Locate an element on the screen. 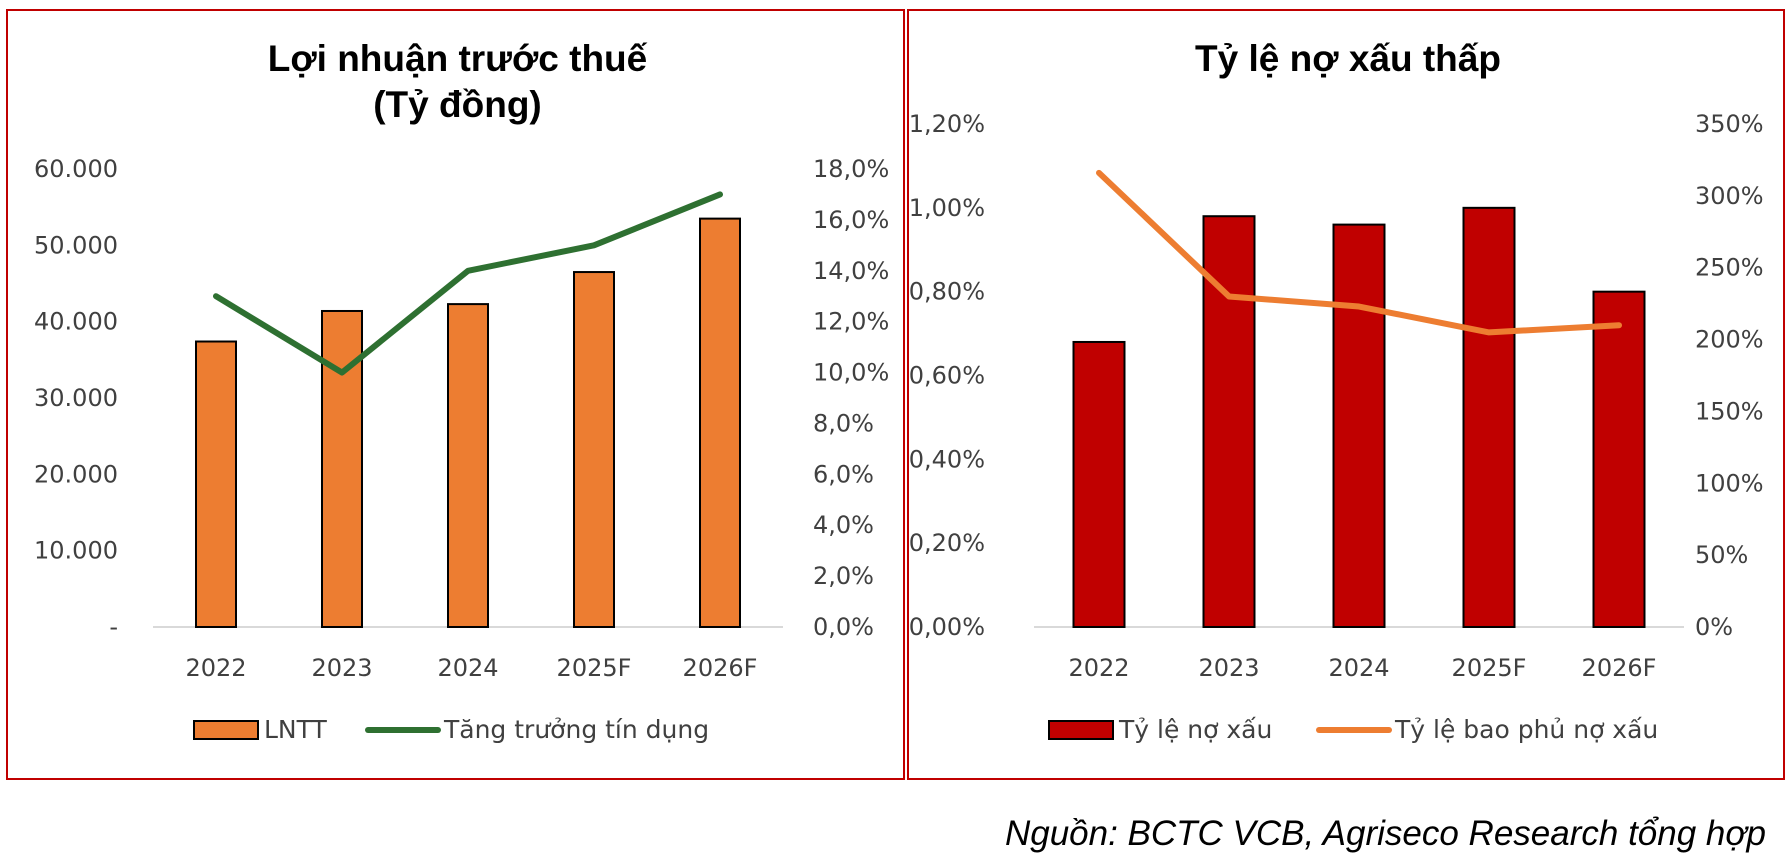 This screenshot has height=862, width=1788. legend-label: Tỷ lệ bao phủ nợ xấu is located at coordinates (1526, 729).